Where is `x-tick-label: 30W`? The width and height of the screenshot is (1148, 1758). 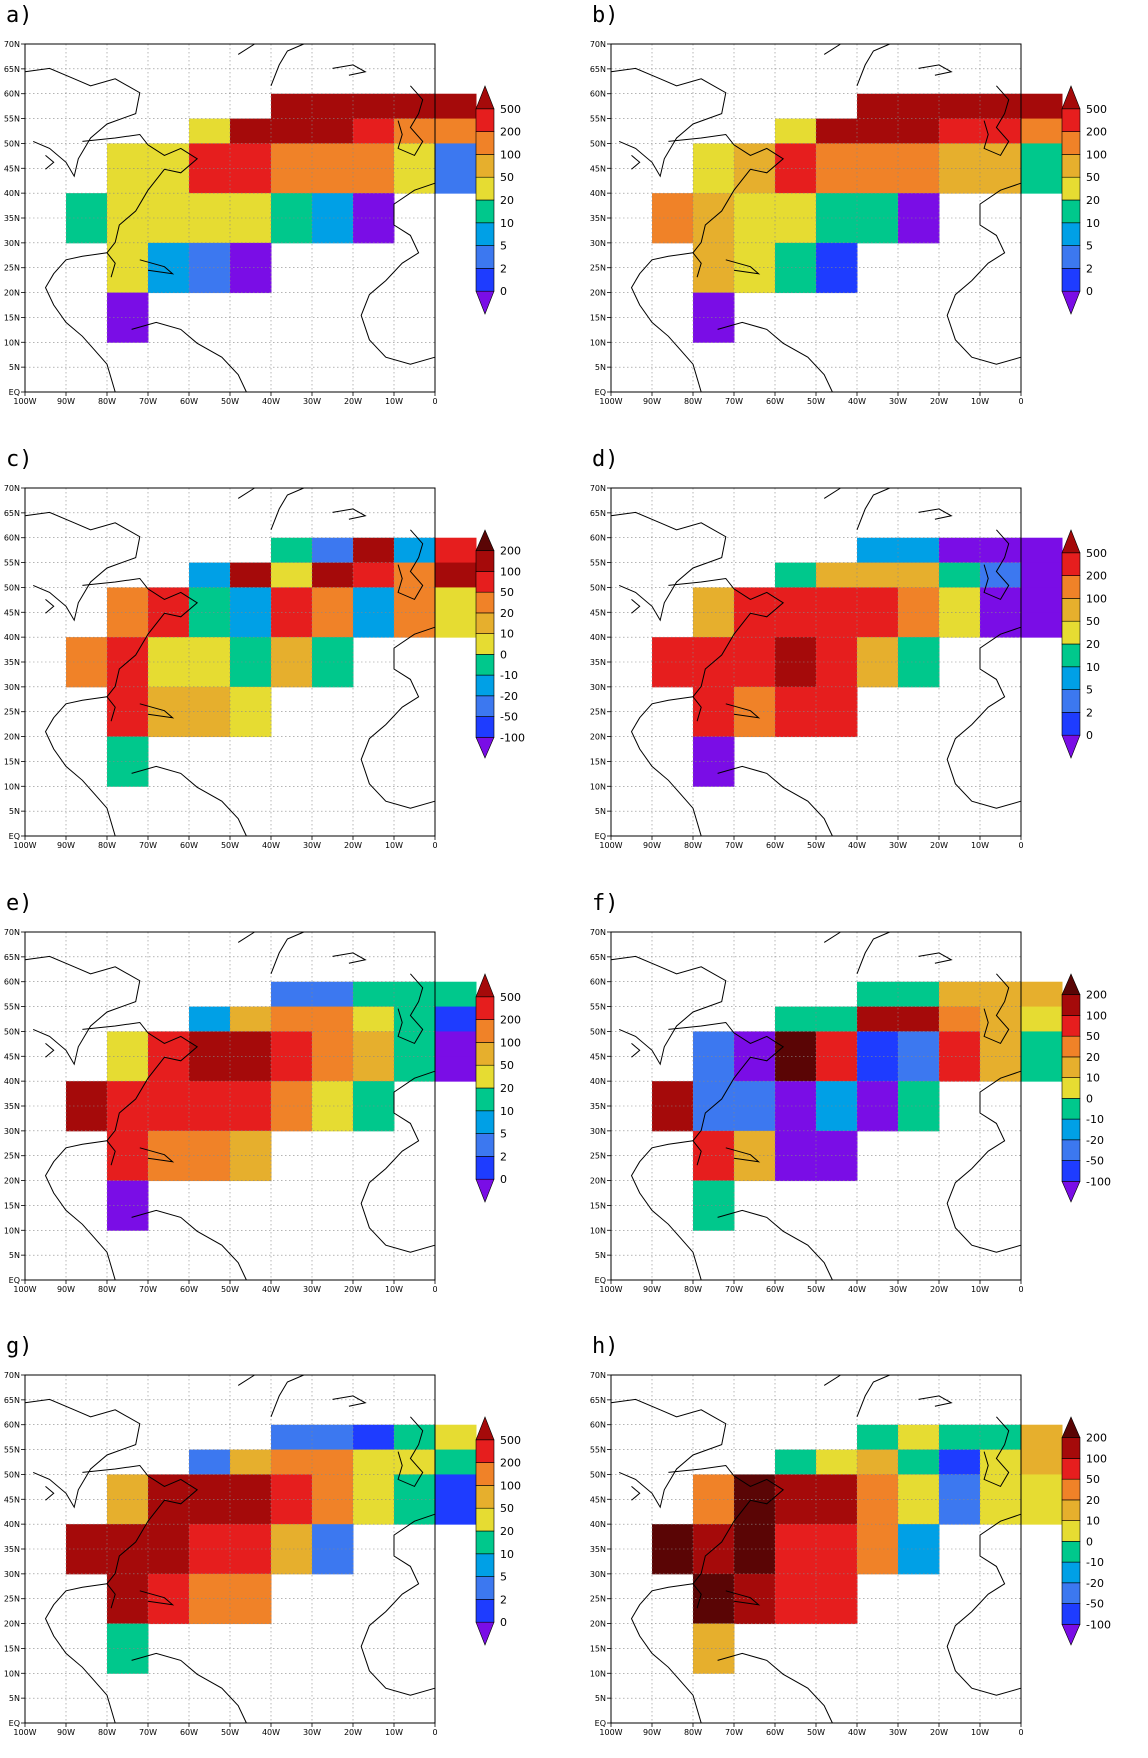
x-tick-label: 30W is located at coordinates (898, 401).